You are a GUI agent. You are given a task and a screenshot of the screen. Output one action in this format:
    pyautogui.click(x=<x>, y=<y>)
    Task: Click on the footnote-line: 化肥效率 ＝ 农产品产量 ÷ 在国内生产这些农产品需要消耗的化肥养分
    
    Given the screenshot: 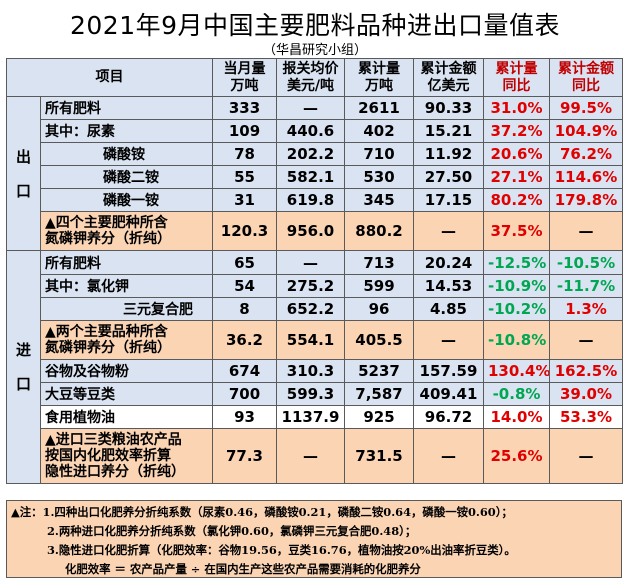 What is the action you would take?
    pyautogui.click(x=243, y=569)
    